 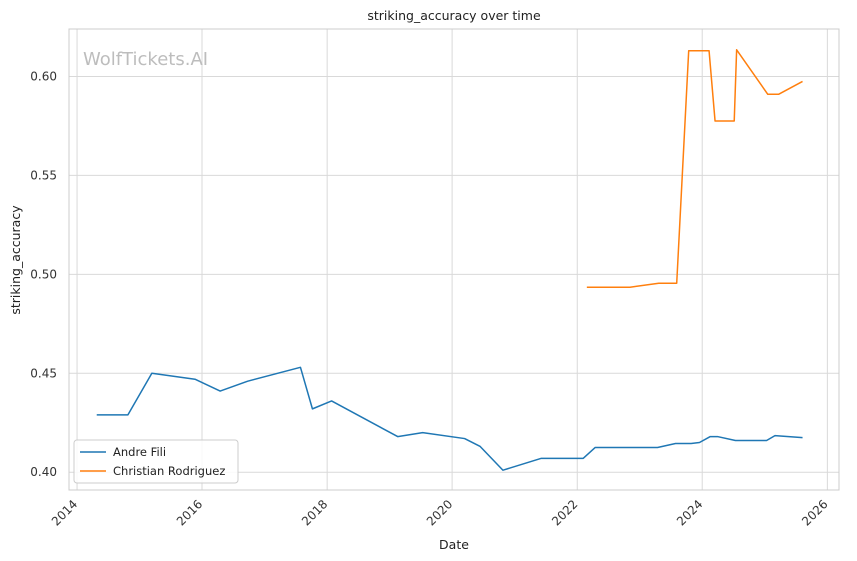 What do you see at coordinates (694, 168) in the screenshot?
I see `series-line-christian-rodriguez` at bounding box center [694, 168].